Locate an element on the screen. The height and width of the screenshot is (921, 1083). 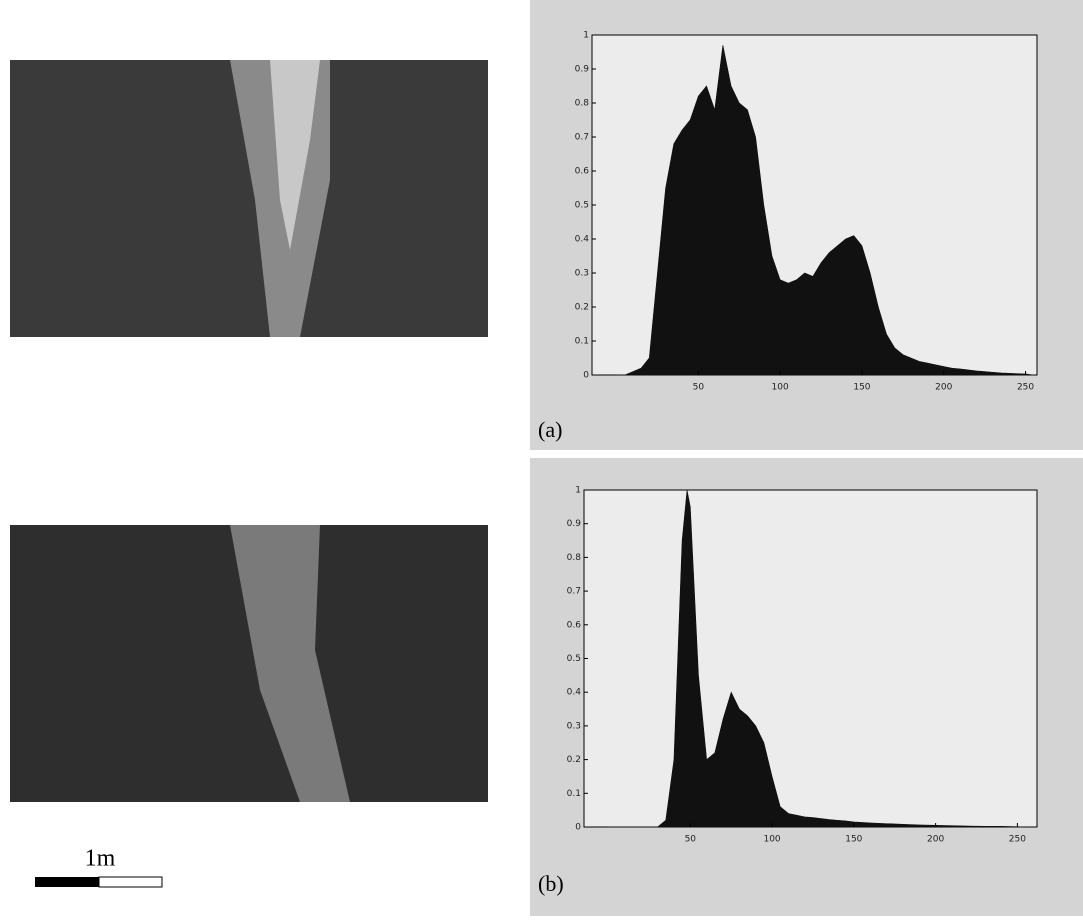
scale-label: 1m is located at coordinates (100, 859).